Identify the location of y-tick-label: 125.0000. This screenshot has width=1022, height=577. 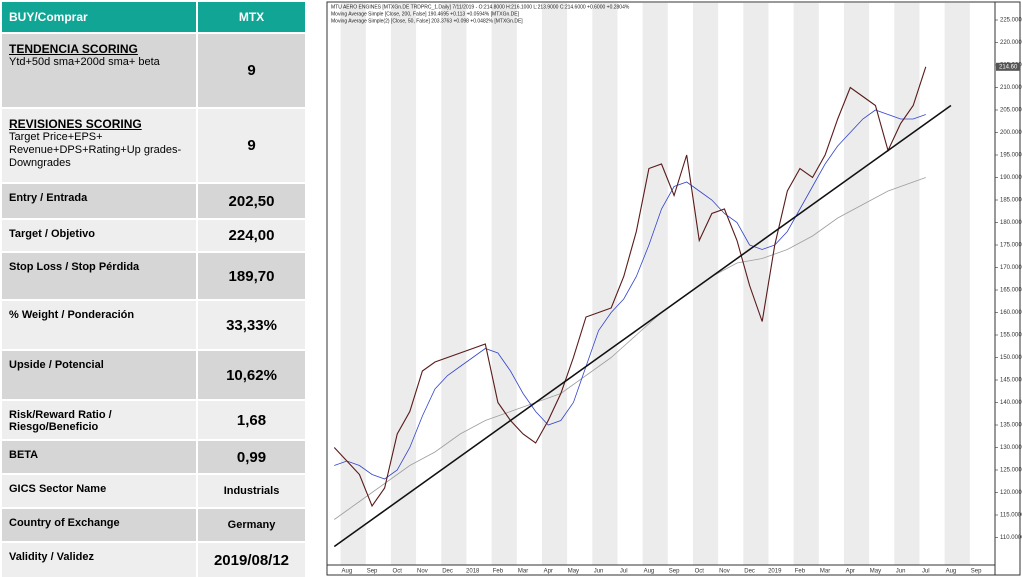
(1011, 471).